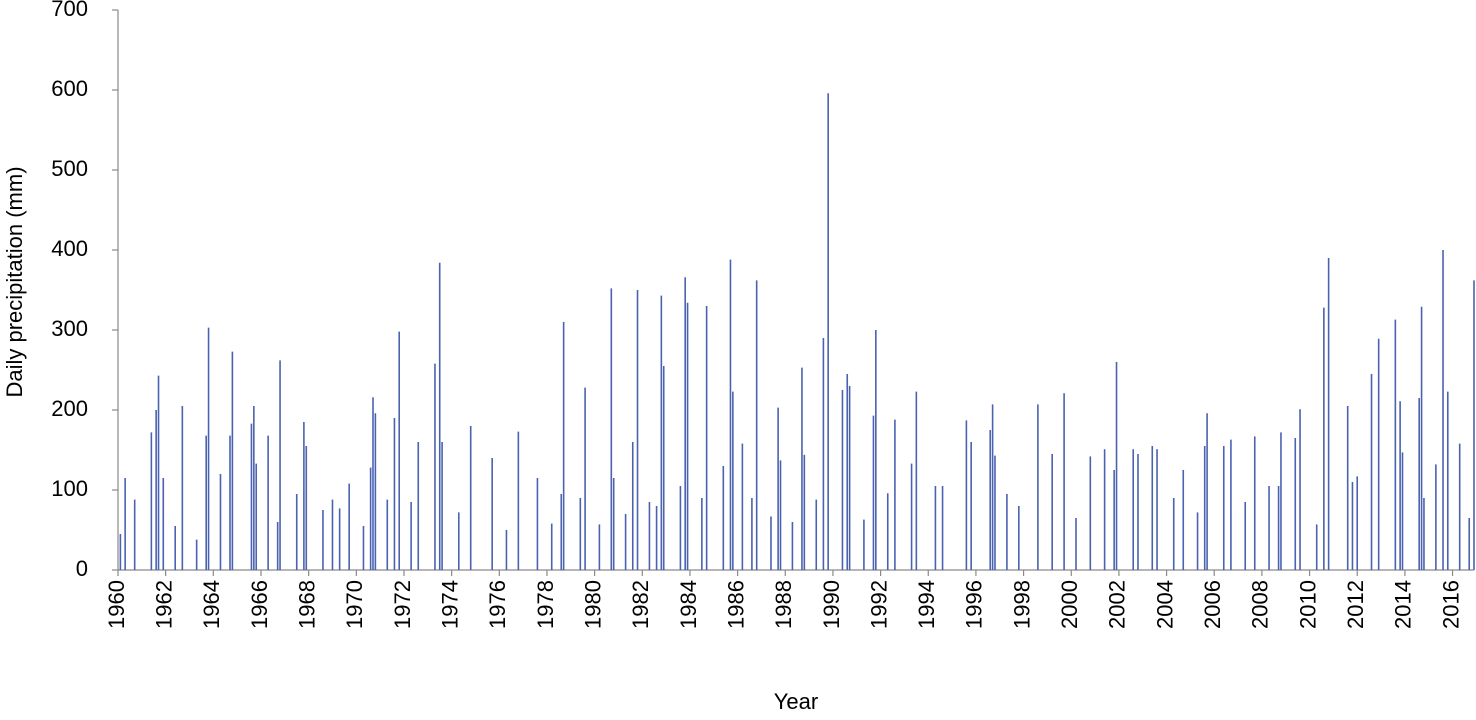 The height and width of the screenshot is (720, 1476). I want to click on x-tick-label: 1998, so click(1021, 604).